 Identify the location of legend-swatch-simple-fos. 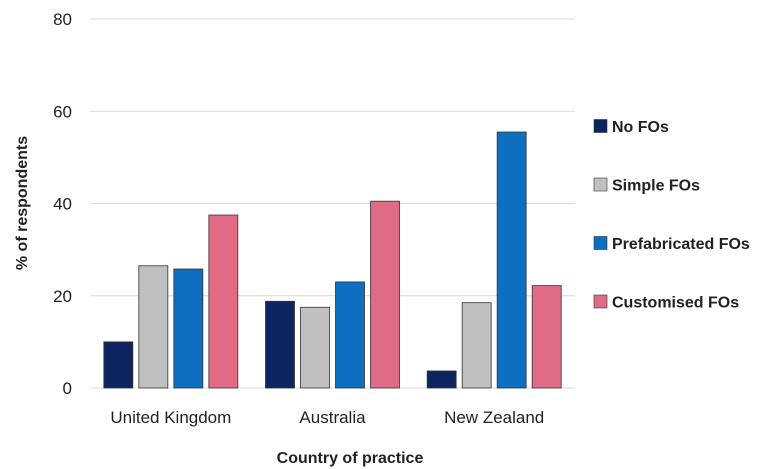
(600, 184).